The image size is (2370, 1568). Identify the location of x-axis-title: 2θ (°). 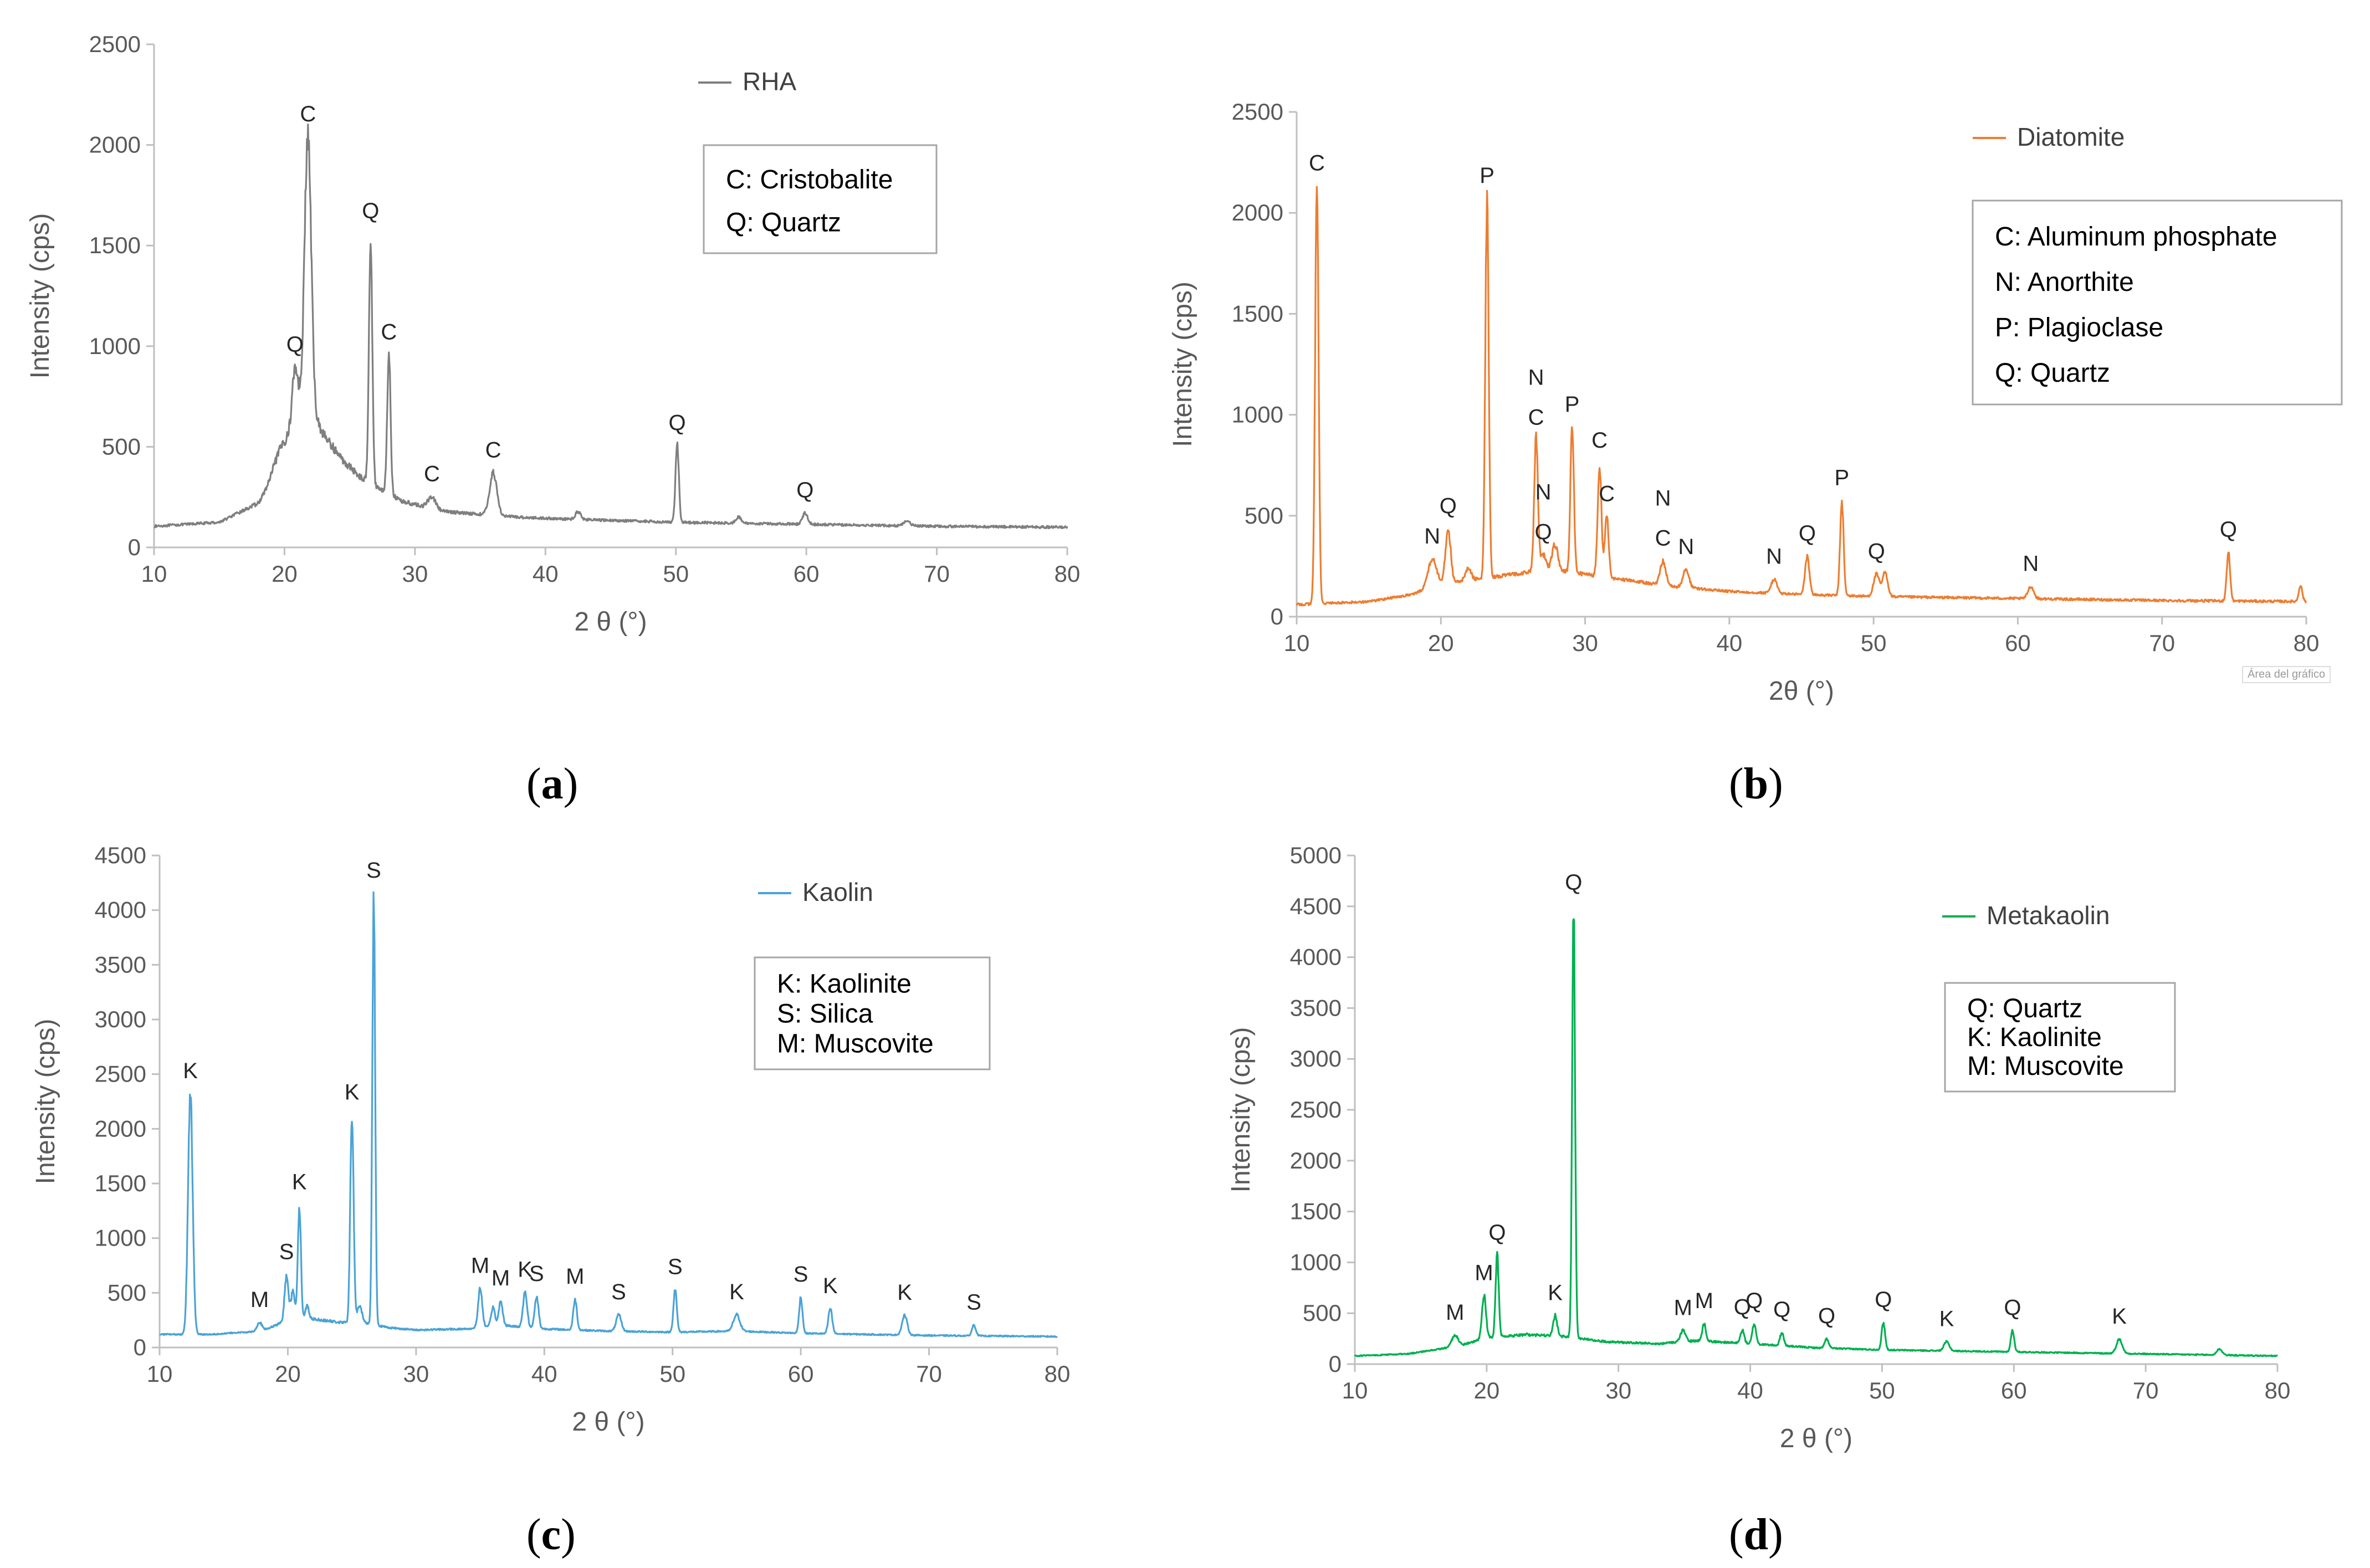
(1801, 691).